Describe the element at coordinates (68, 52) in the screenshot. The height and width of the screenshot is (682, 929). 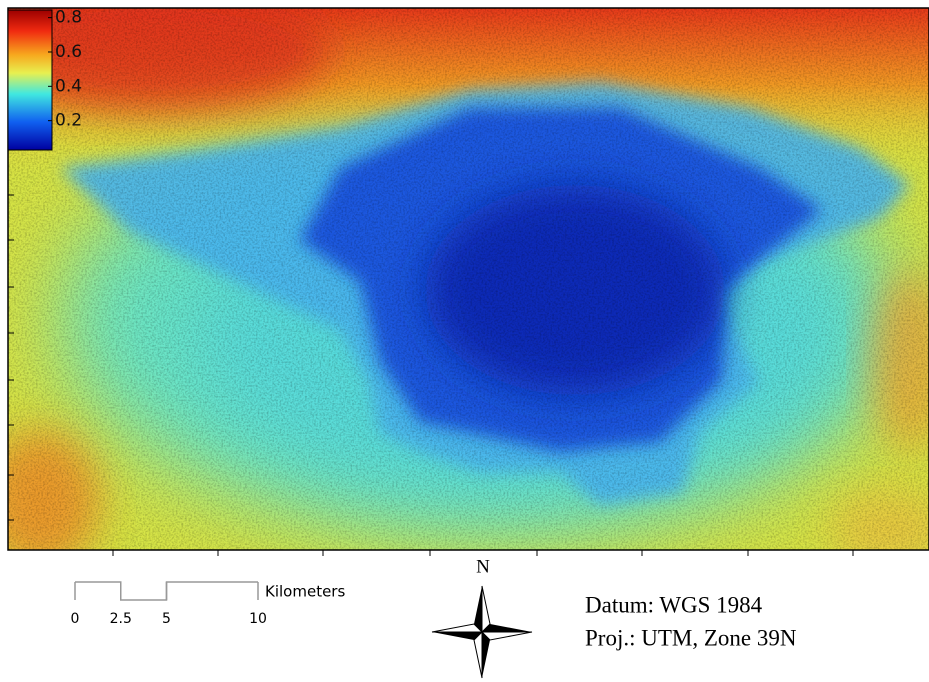
I see `colorbar-label: 0.6` at that location.